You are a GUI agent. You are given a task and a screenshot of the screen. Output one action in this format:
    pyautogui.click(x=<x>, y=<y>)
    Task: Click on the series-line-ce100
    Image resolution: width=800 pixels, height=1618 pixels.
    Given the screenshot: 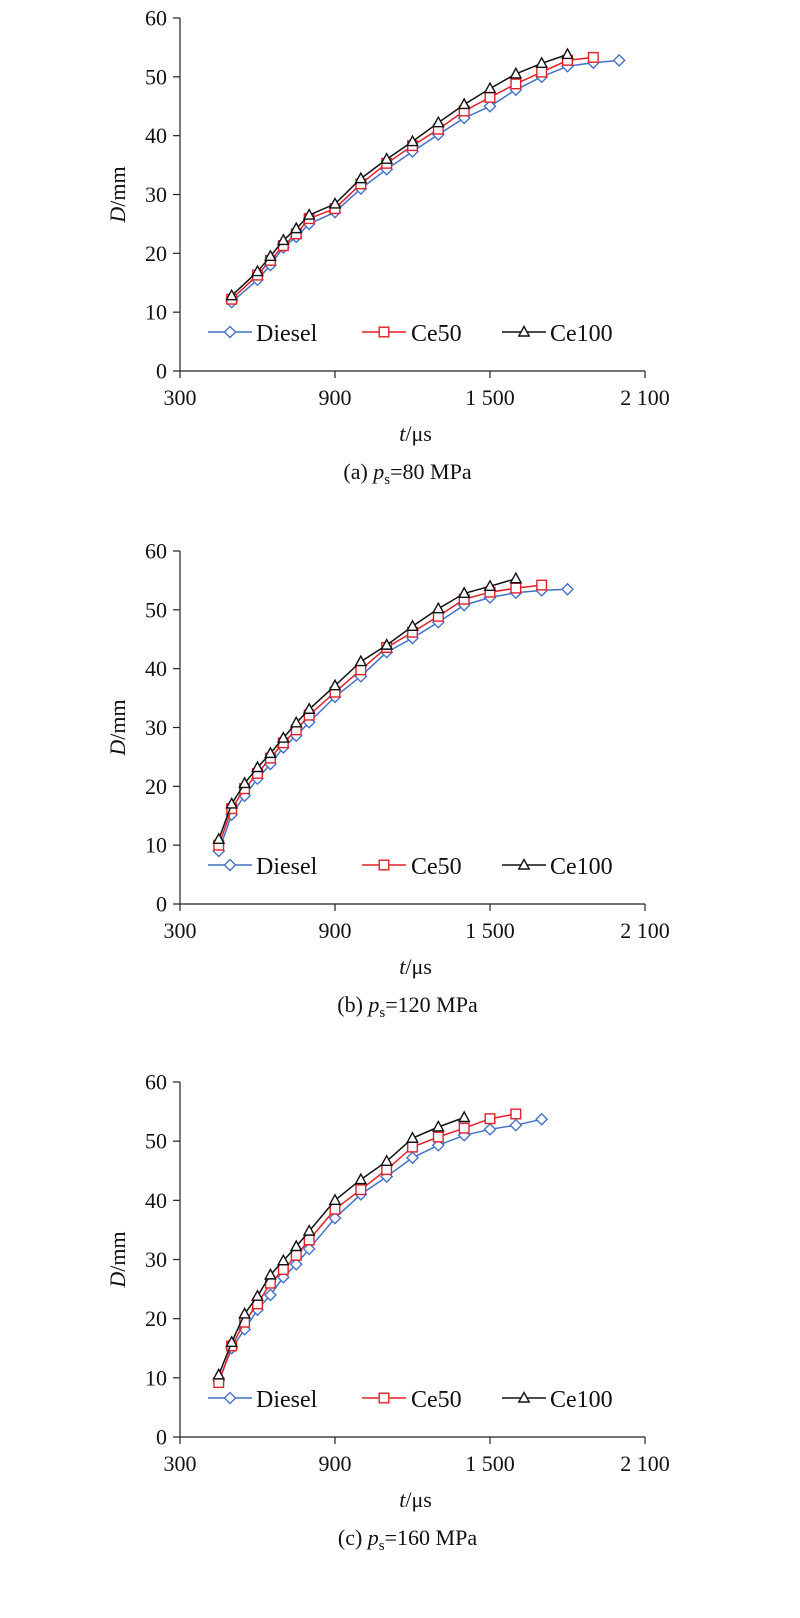 What is the action you would take?
    pyautogui.click(x=367, y=708)
    